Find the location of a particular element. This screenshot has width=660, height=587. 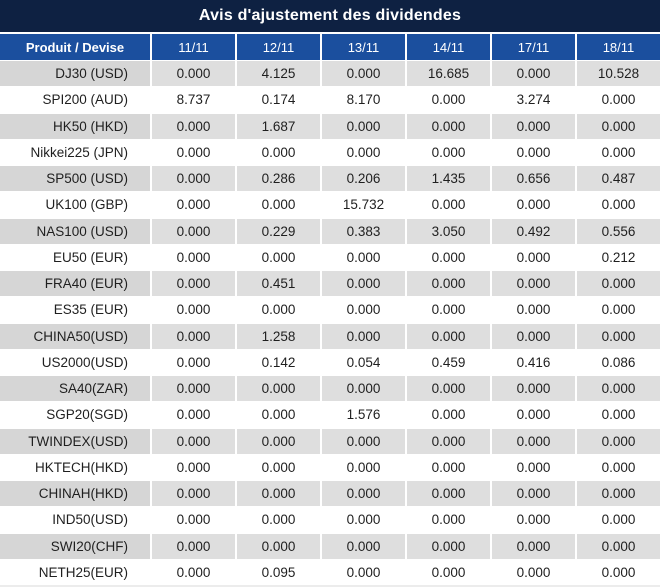

product-label: UK100 (GBP) is located at coordinates (75, 205).